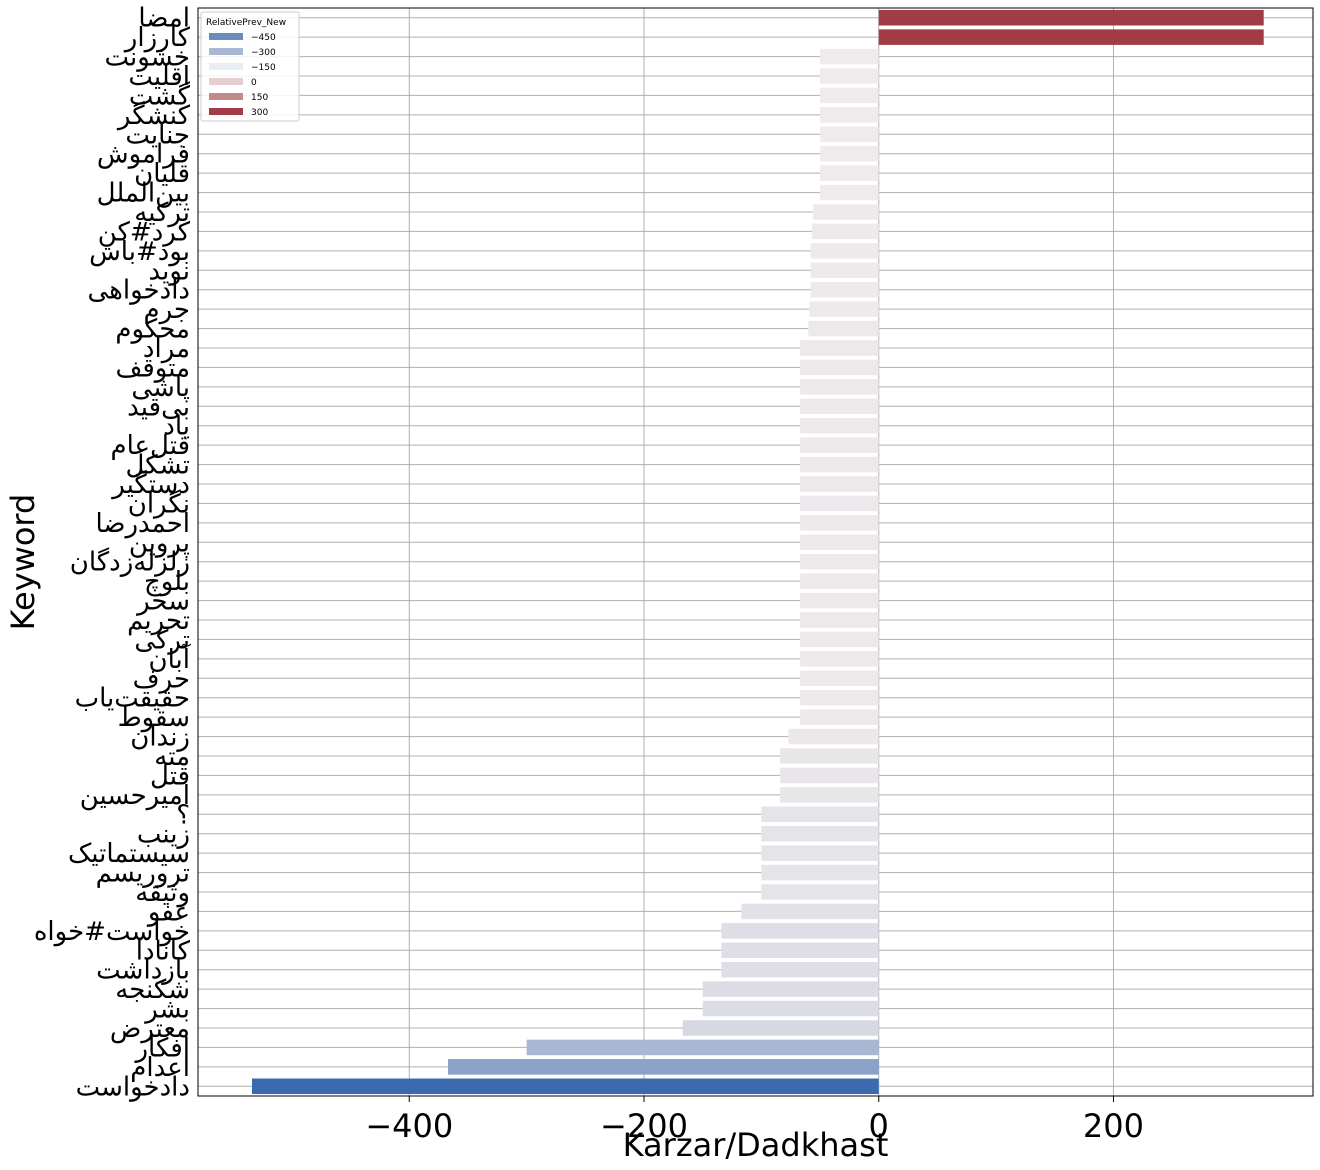  Describe the element at coordinates (144, 232) in the screenshot. I see `category-tick-label: کرد#کن` at that location.